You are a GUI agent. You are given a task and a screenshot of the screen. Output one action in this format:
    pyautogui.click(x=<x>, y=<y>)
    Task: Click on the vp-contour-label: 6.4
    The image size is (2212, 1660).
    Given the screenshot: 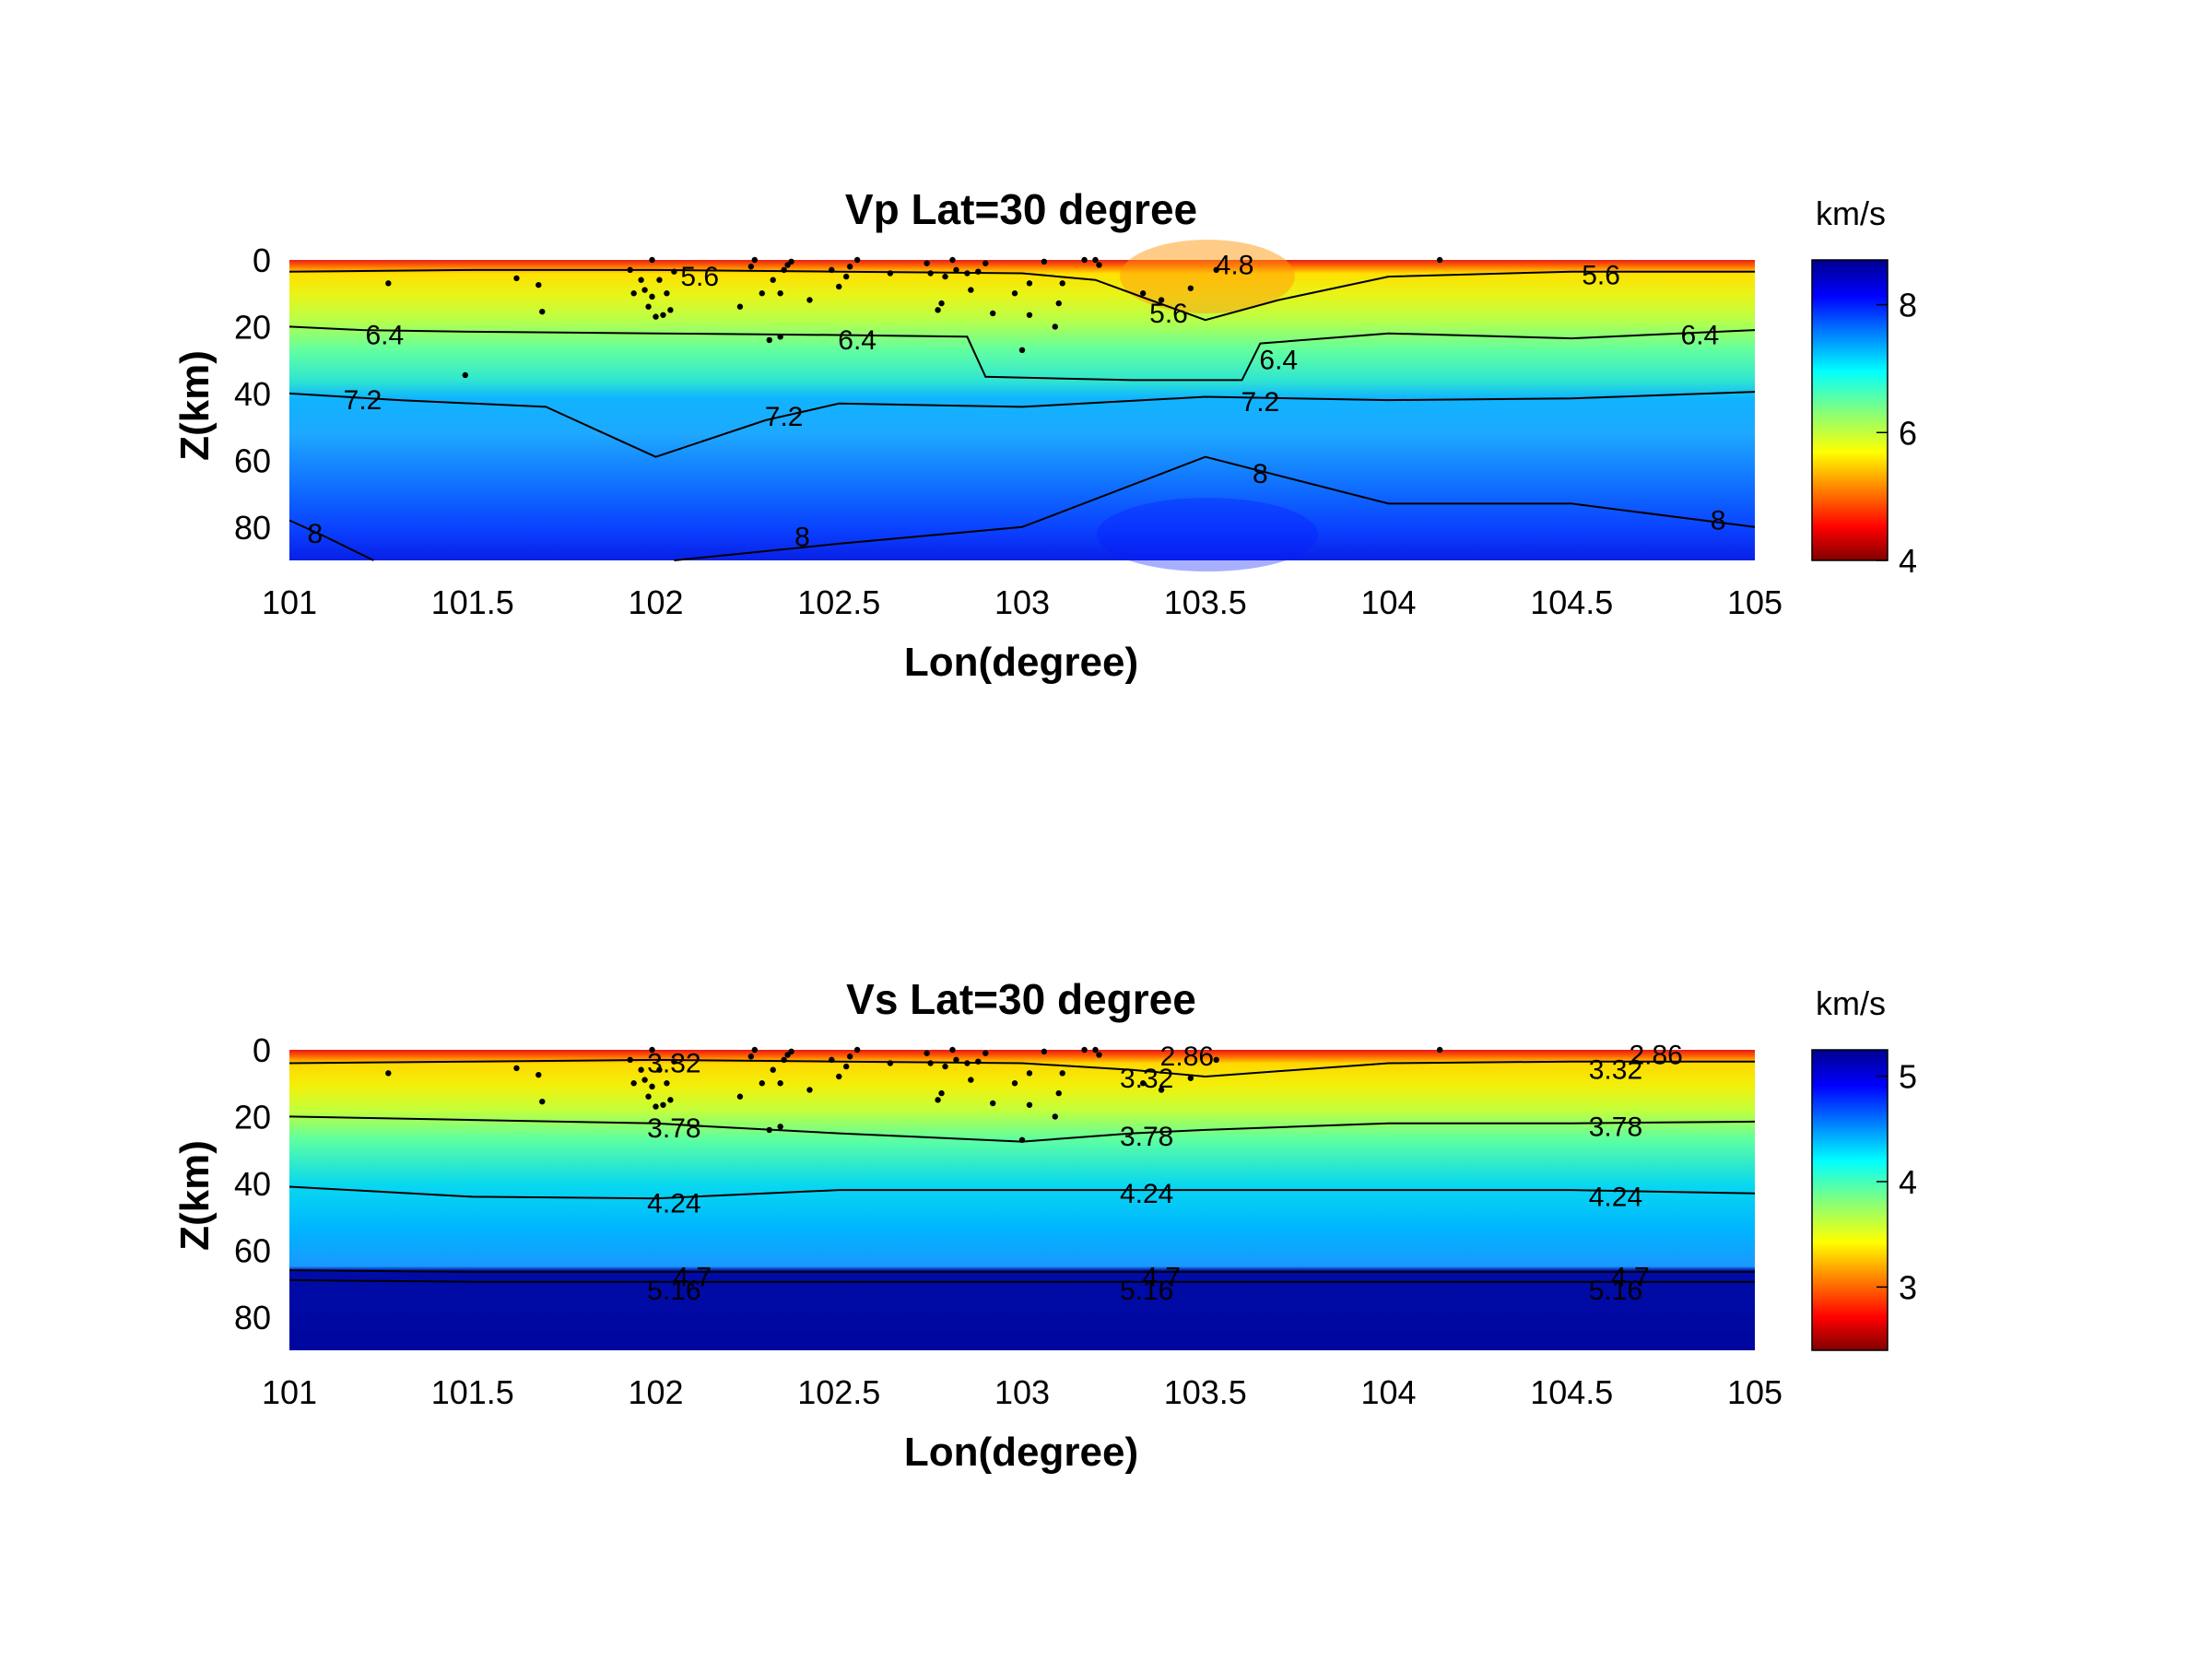 What is the action you would take?
    pyautogui.click(x=384, y=336)
    